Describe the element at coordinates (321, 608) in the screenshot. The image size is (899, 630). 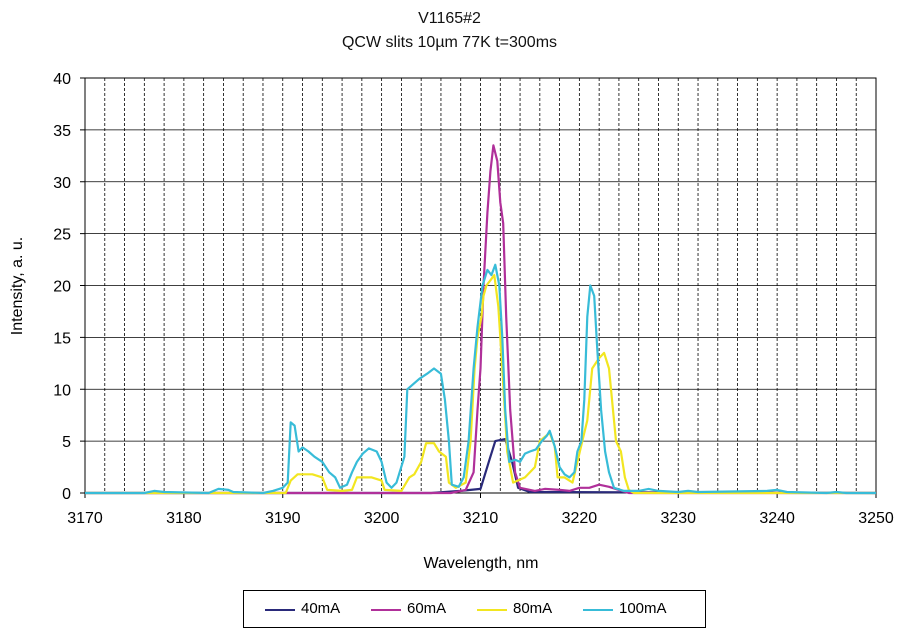
I see `legend-label: 40mA` at that location.